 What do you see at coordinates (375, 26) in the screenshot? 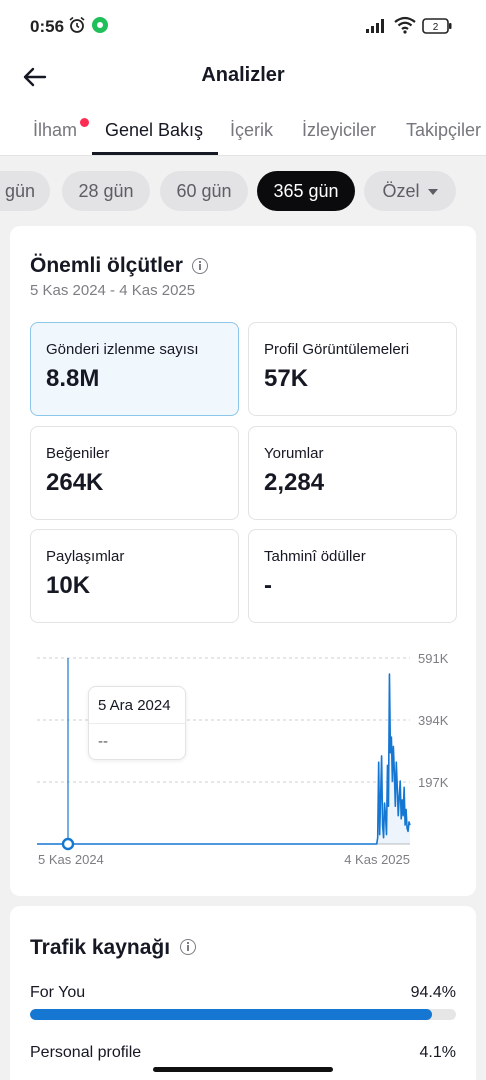
I see `signal-icon` at bounding box center [375, 26].